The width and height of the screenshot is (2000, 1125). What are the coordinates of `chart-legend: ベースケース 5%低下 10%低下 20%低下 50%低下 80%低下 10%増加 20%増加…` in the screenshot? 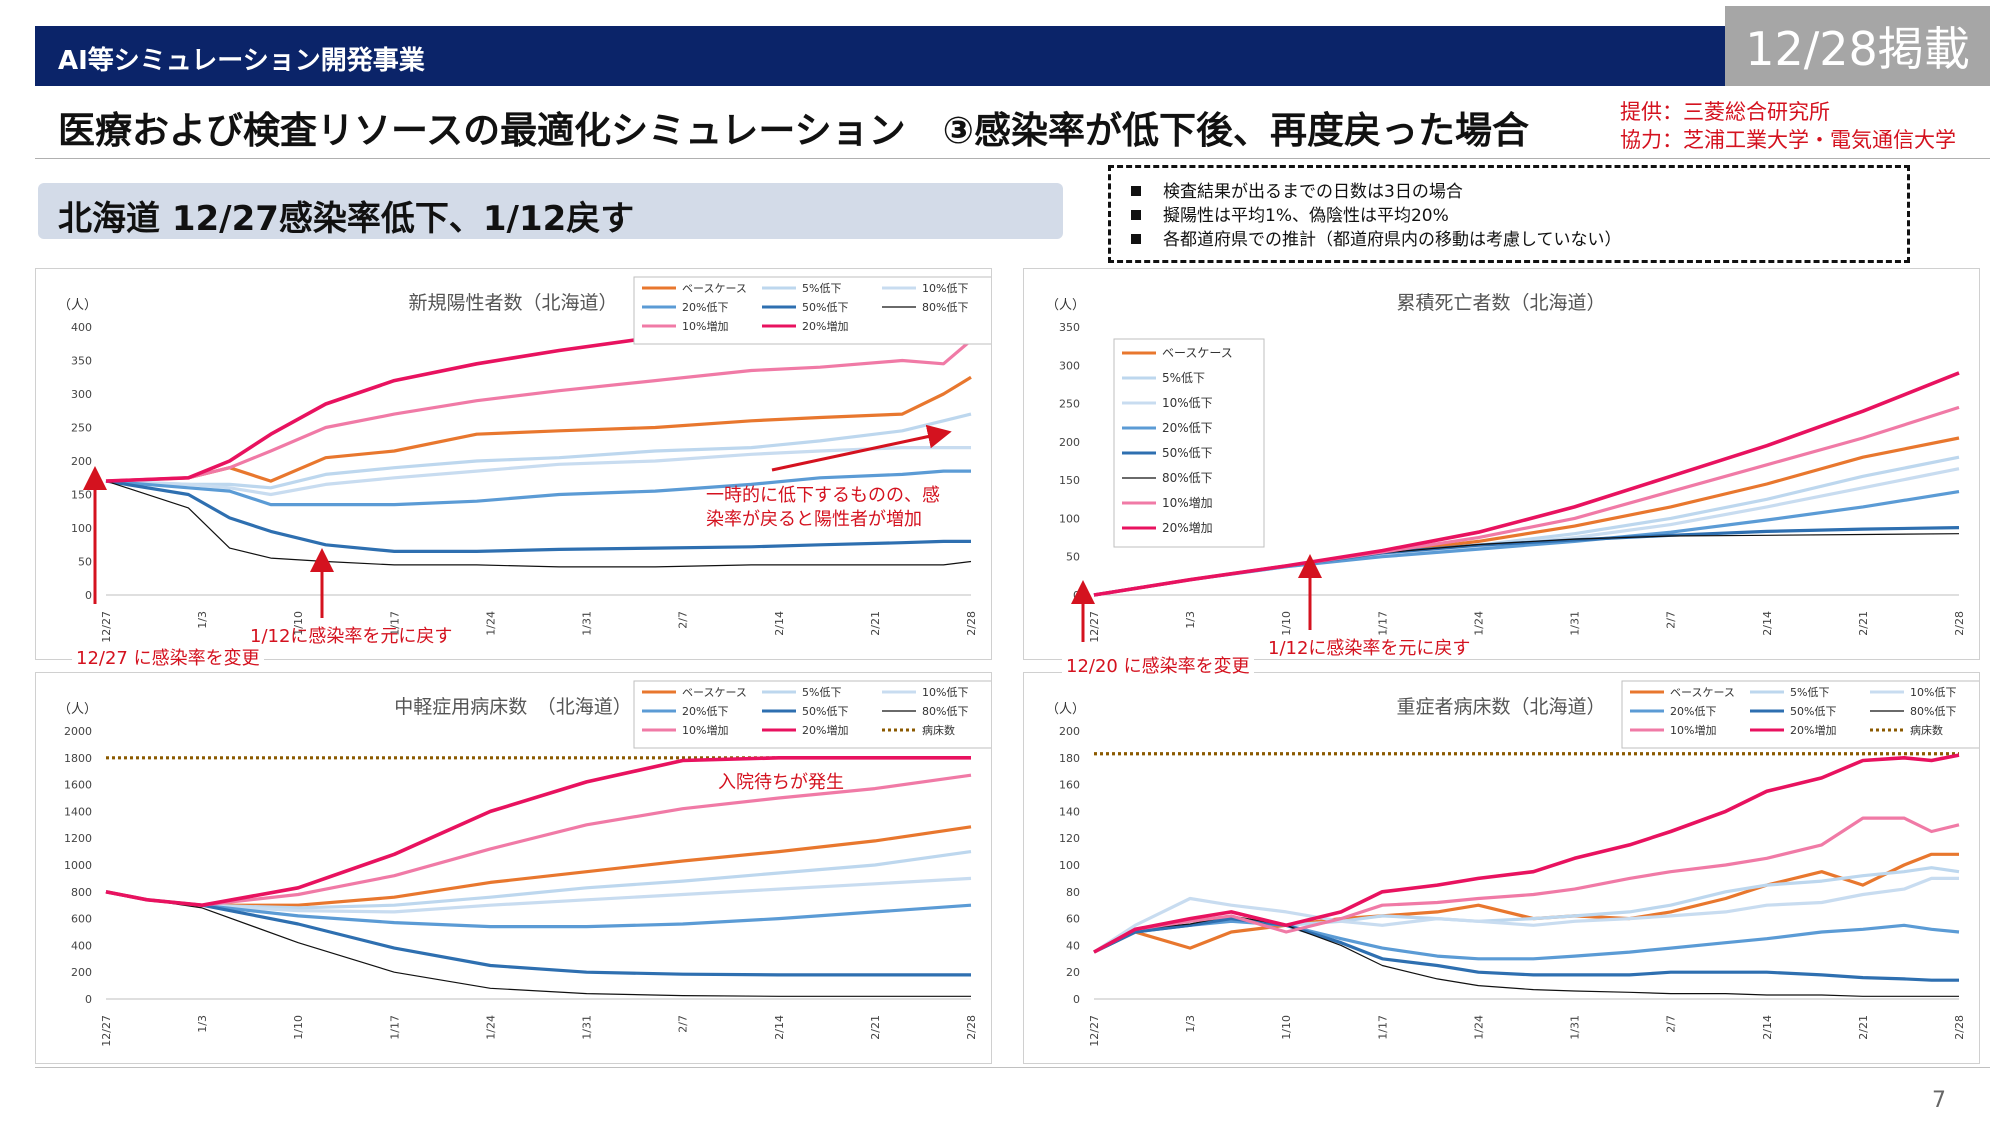 It's located at (1807, 714).